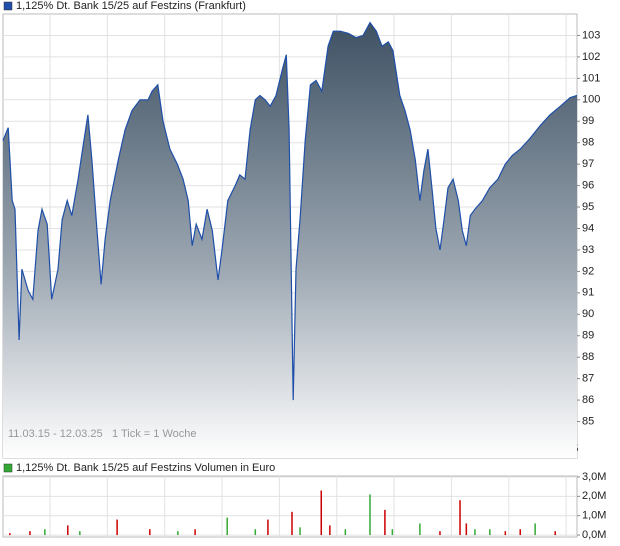 The height and width of the screenshot is (546, 620). What do you see at coordinates (588, 121) in the screenshot?
I see `y-tick-label: 99` at bounding box center [588, 121].